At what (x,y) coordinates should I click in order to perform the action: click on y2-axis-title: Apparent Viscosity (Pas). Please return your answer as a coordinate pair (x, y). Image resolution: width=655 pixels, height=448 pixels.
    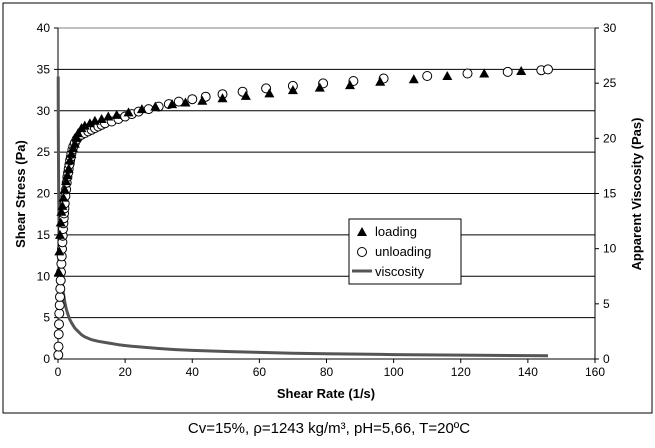
    Looking at the image, I should click on (636, 194).